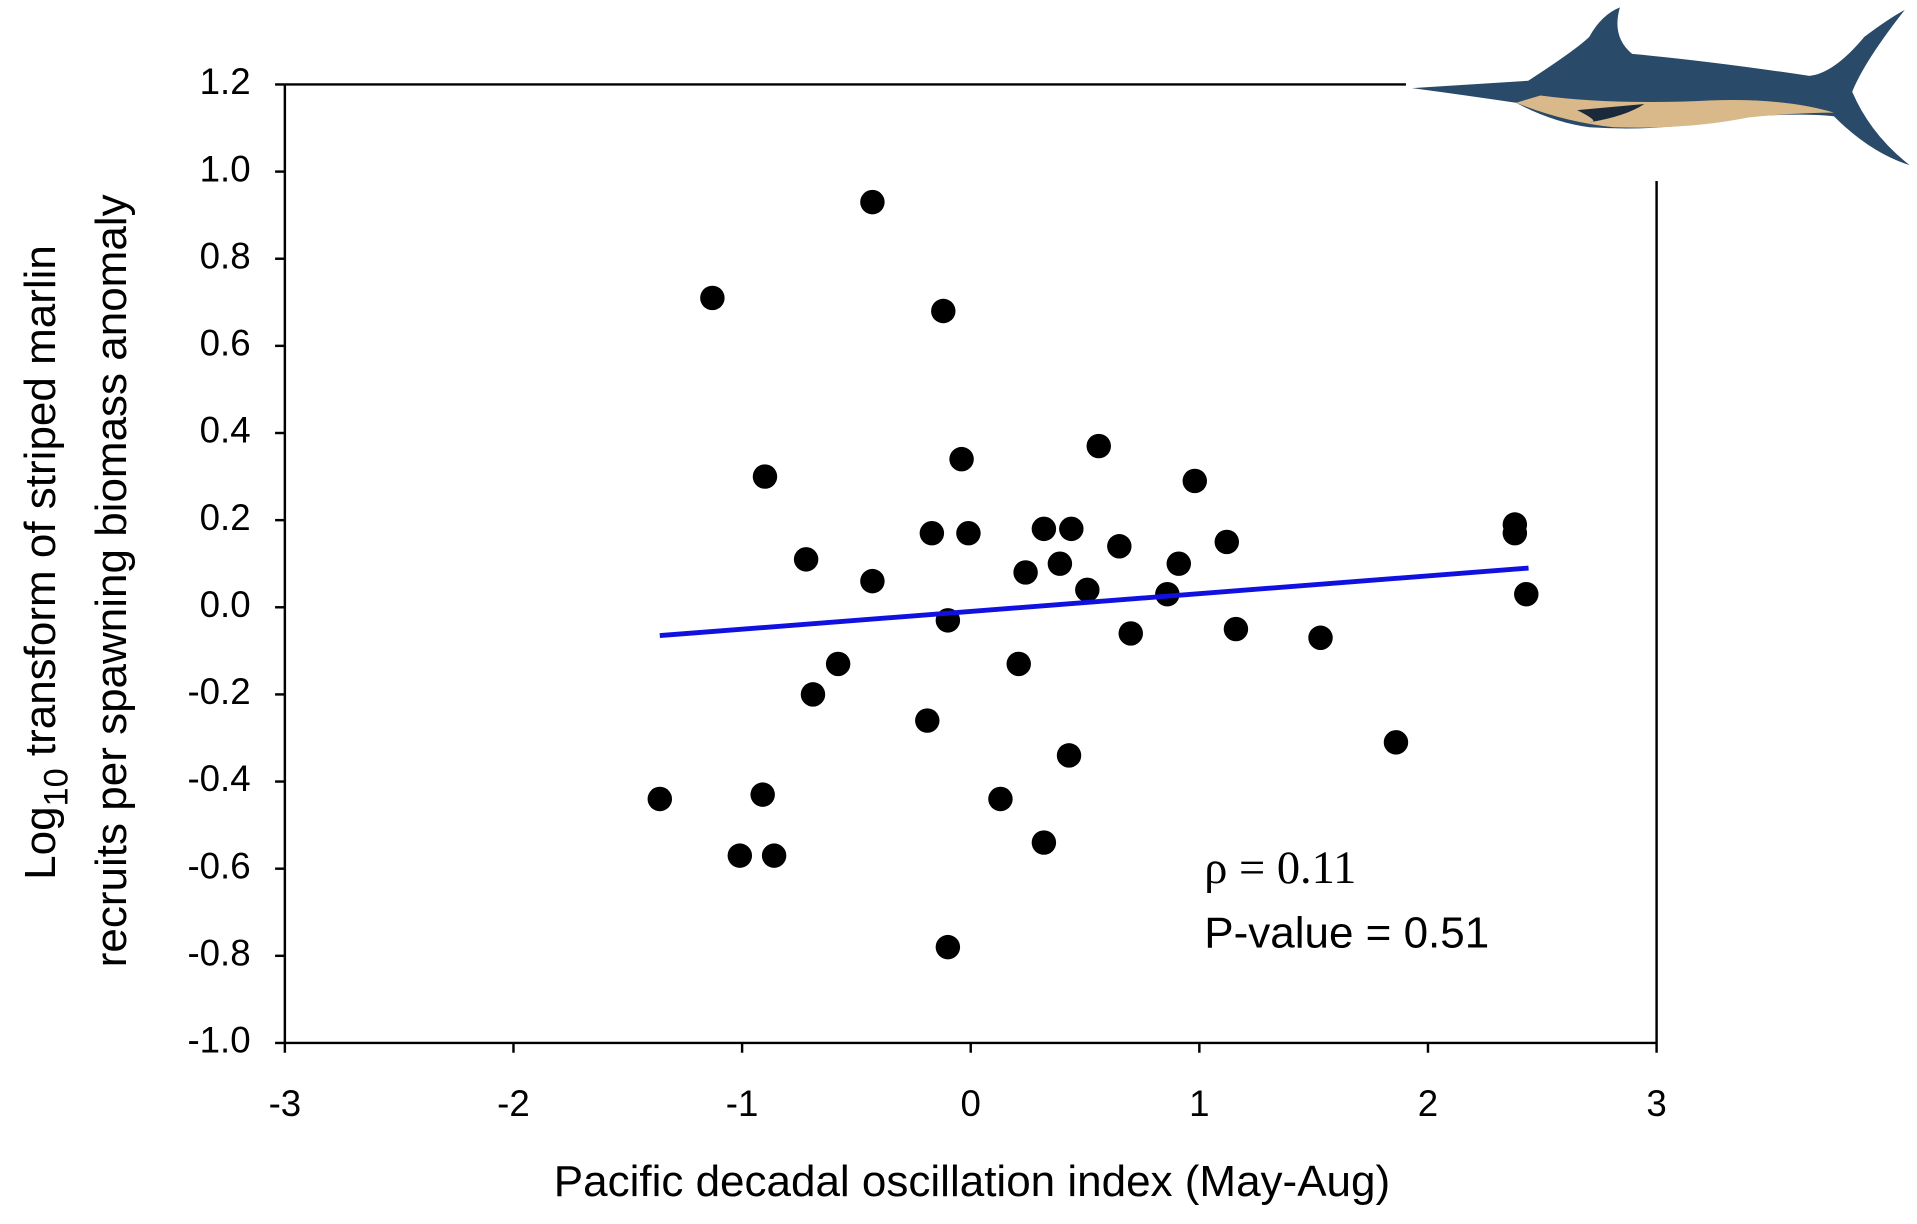 Image resolution: width=1917 pixels, height=1224 pixels. I want to click on y-tick-label: 1.0, so click(225, 168).